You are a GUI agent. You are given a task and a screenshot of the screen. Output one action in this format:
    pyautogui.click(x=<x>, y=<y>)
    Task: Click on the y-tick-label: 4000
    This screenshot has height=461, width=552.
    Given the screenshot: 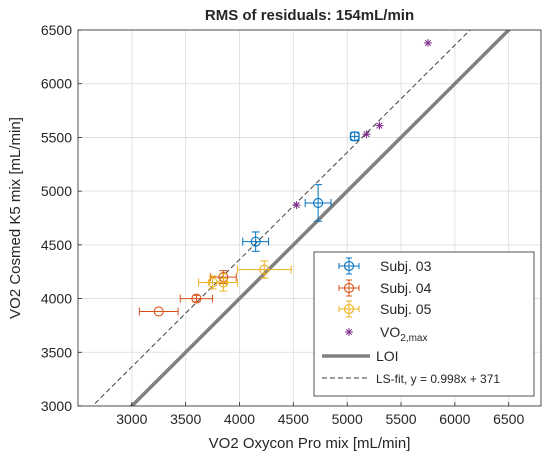 What is the action you would take?
    pyautogui.click(x=56, y=299)
    